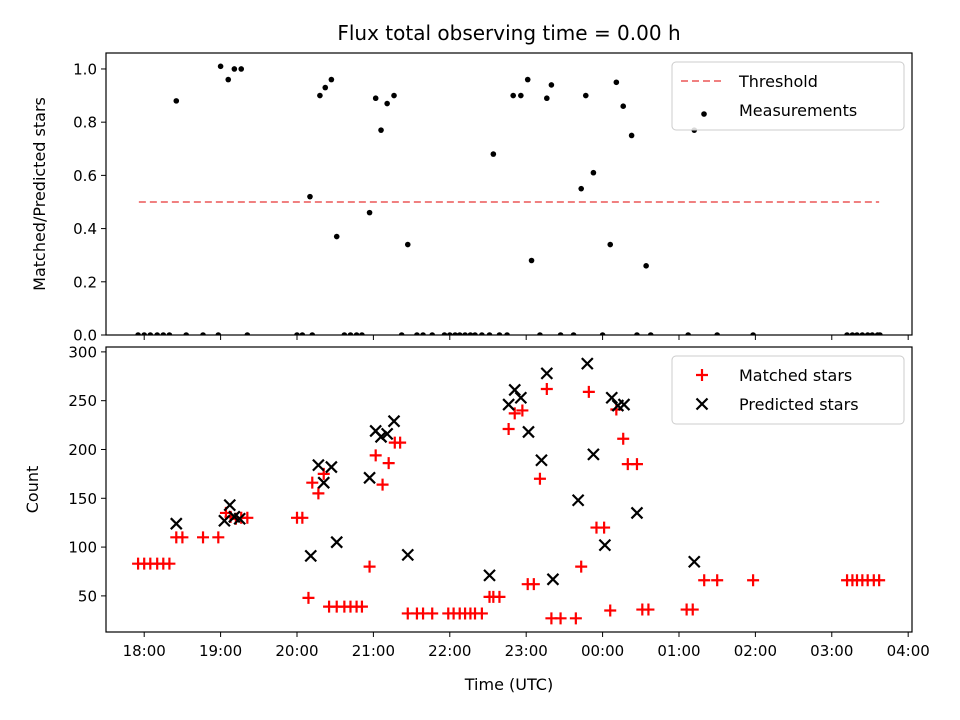  I want to click on x-tick-label: 00:00, so click(602, 651).